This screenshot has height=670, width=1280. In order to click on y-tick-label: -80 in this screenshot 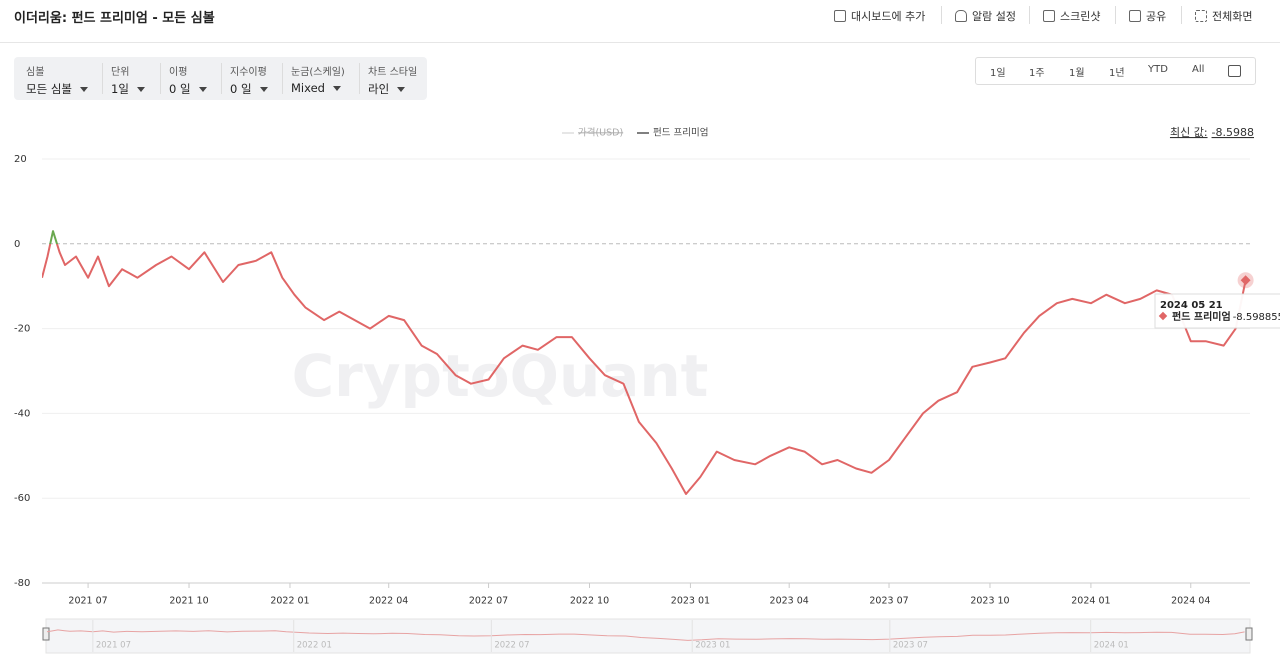, I will do `click(22, 583)`.